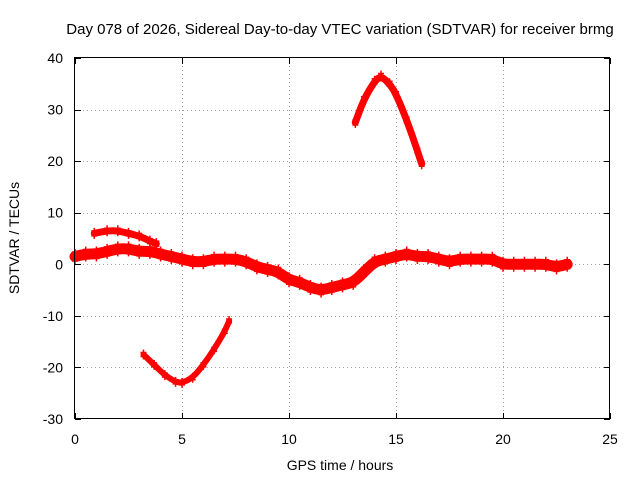 The image size is (640, 480). I want to click on y-tick-label: -10, so click(53, 316).